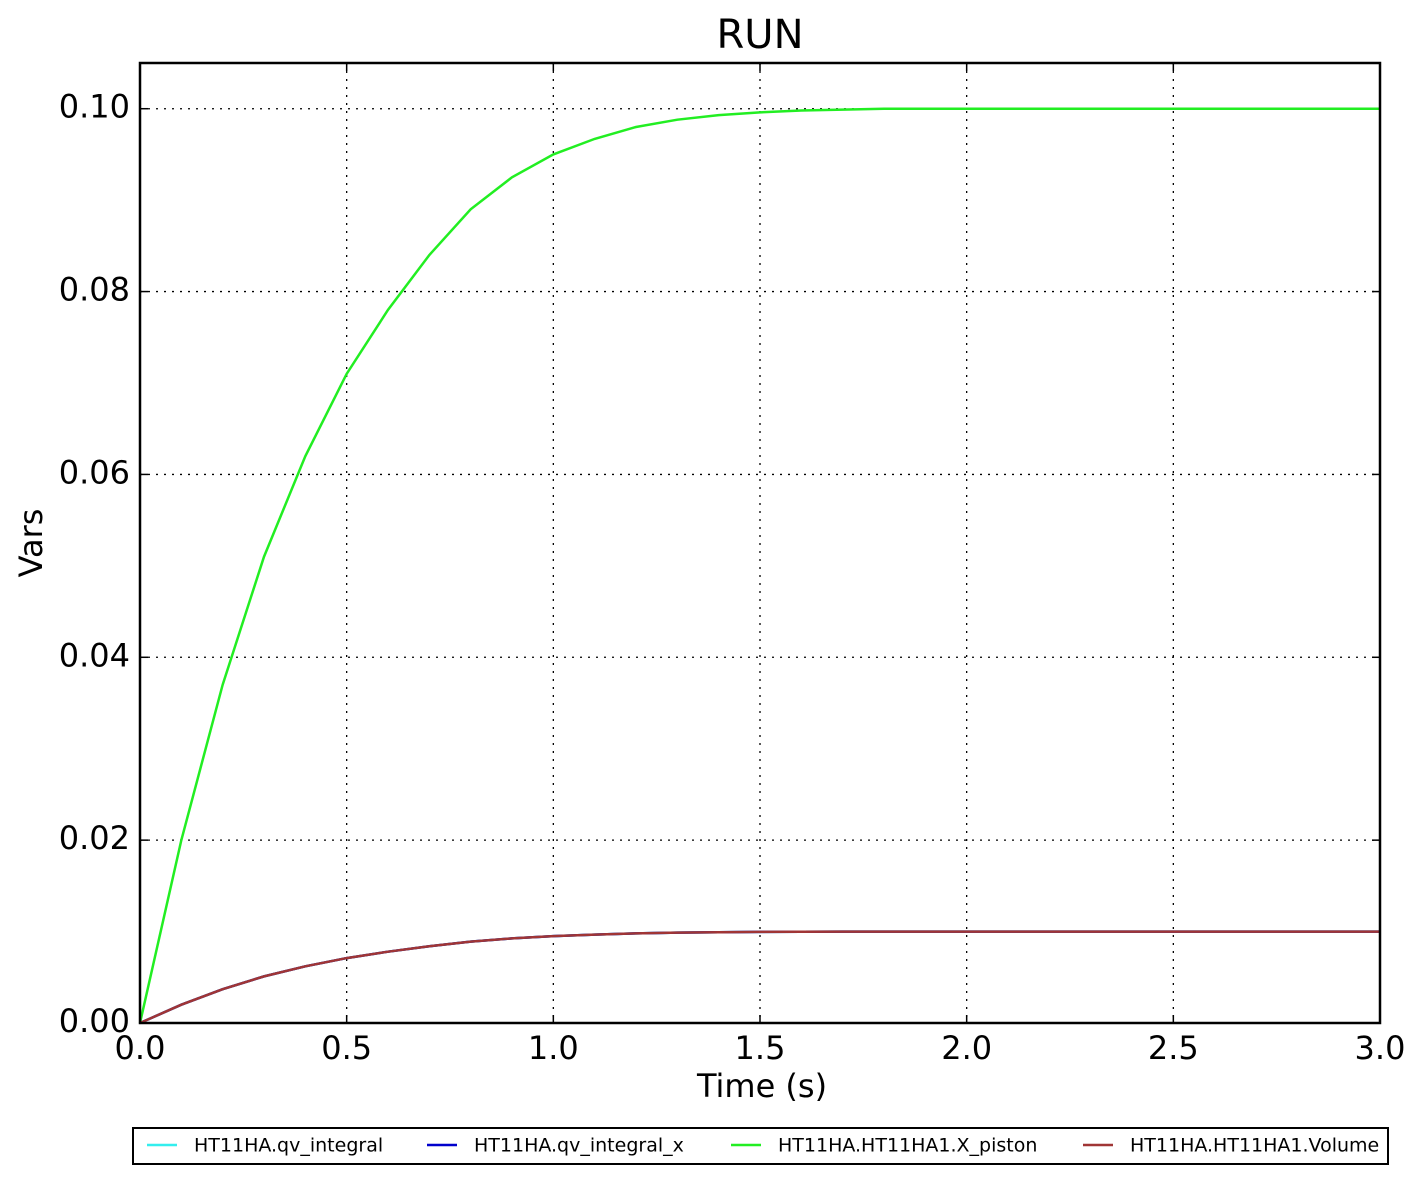 The width and height of the screenshot is (1424, 1184). What do you see at coordinates (31, 543) in the screenshot?
I see `y-axis-label: Vars` at bounding box center [31, 543].